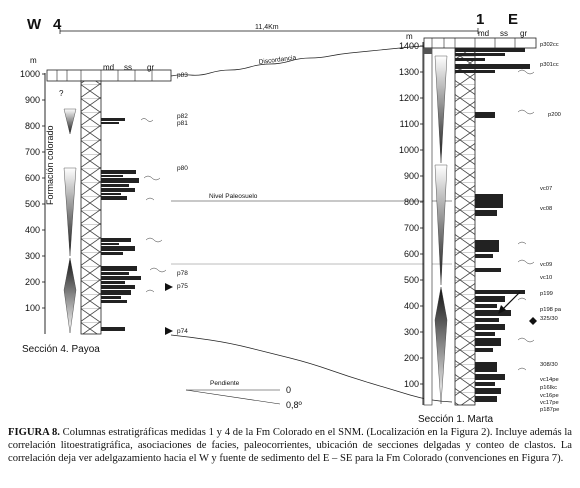 Image resolution: width=580 pixels, height=488 pixels. Describe the element at coordinates (61, 93) in the screenshot. I see `question-mark: ?` at that location.